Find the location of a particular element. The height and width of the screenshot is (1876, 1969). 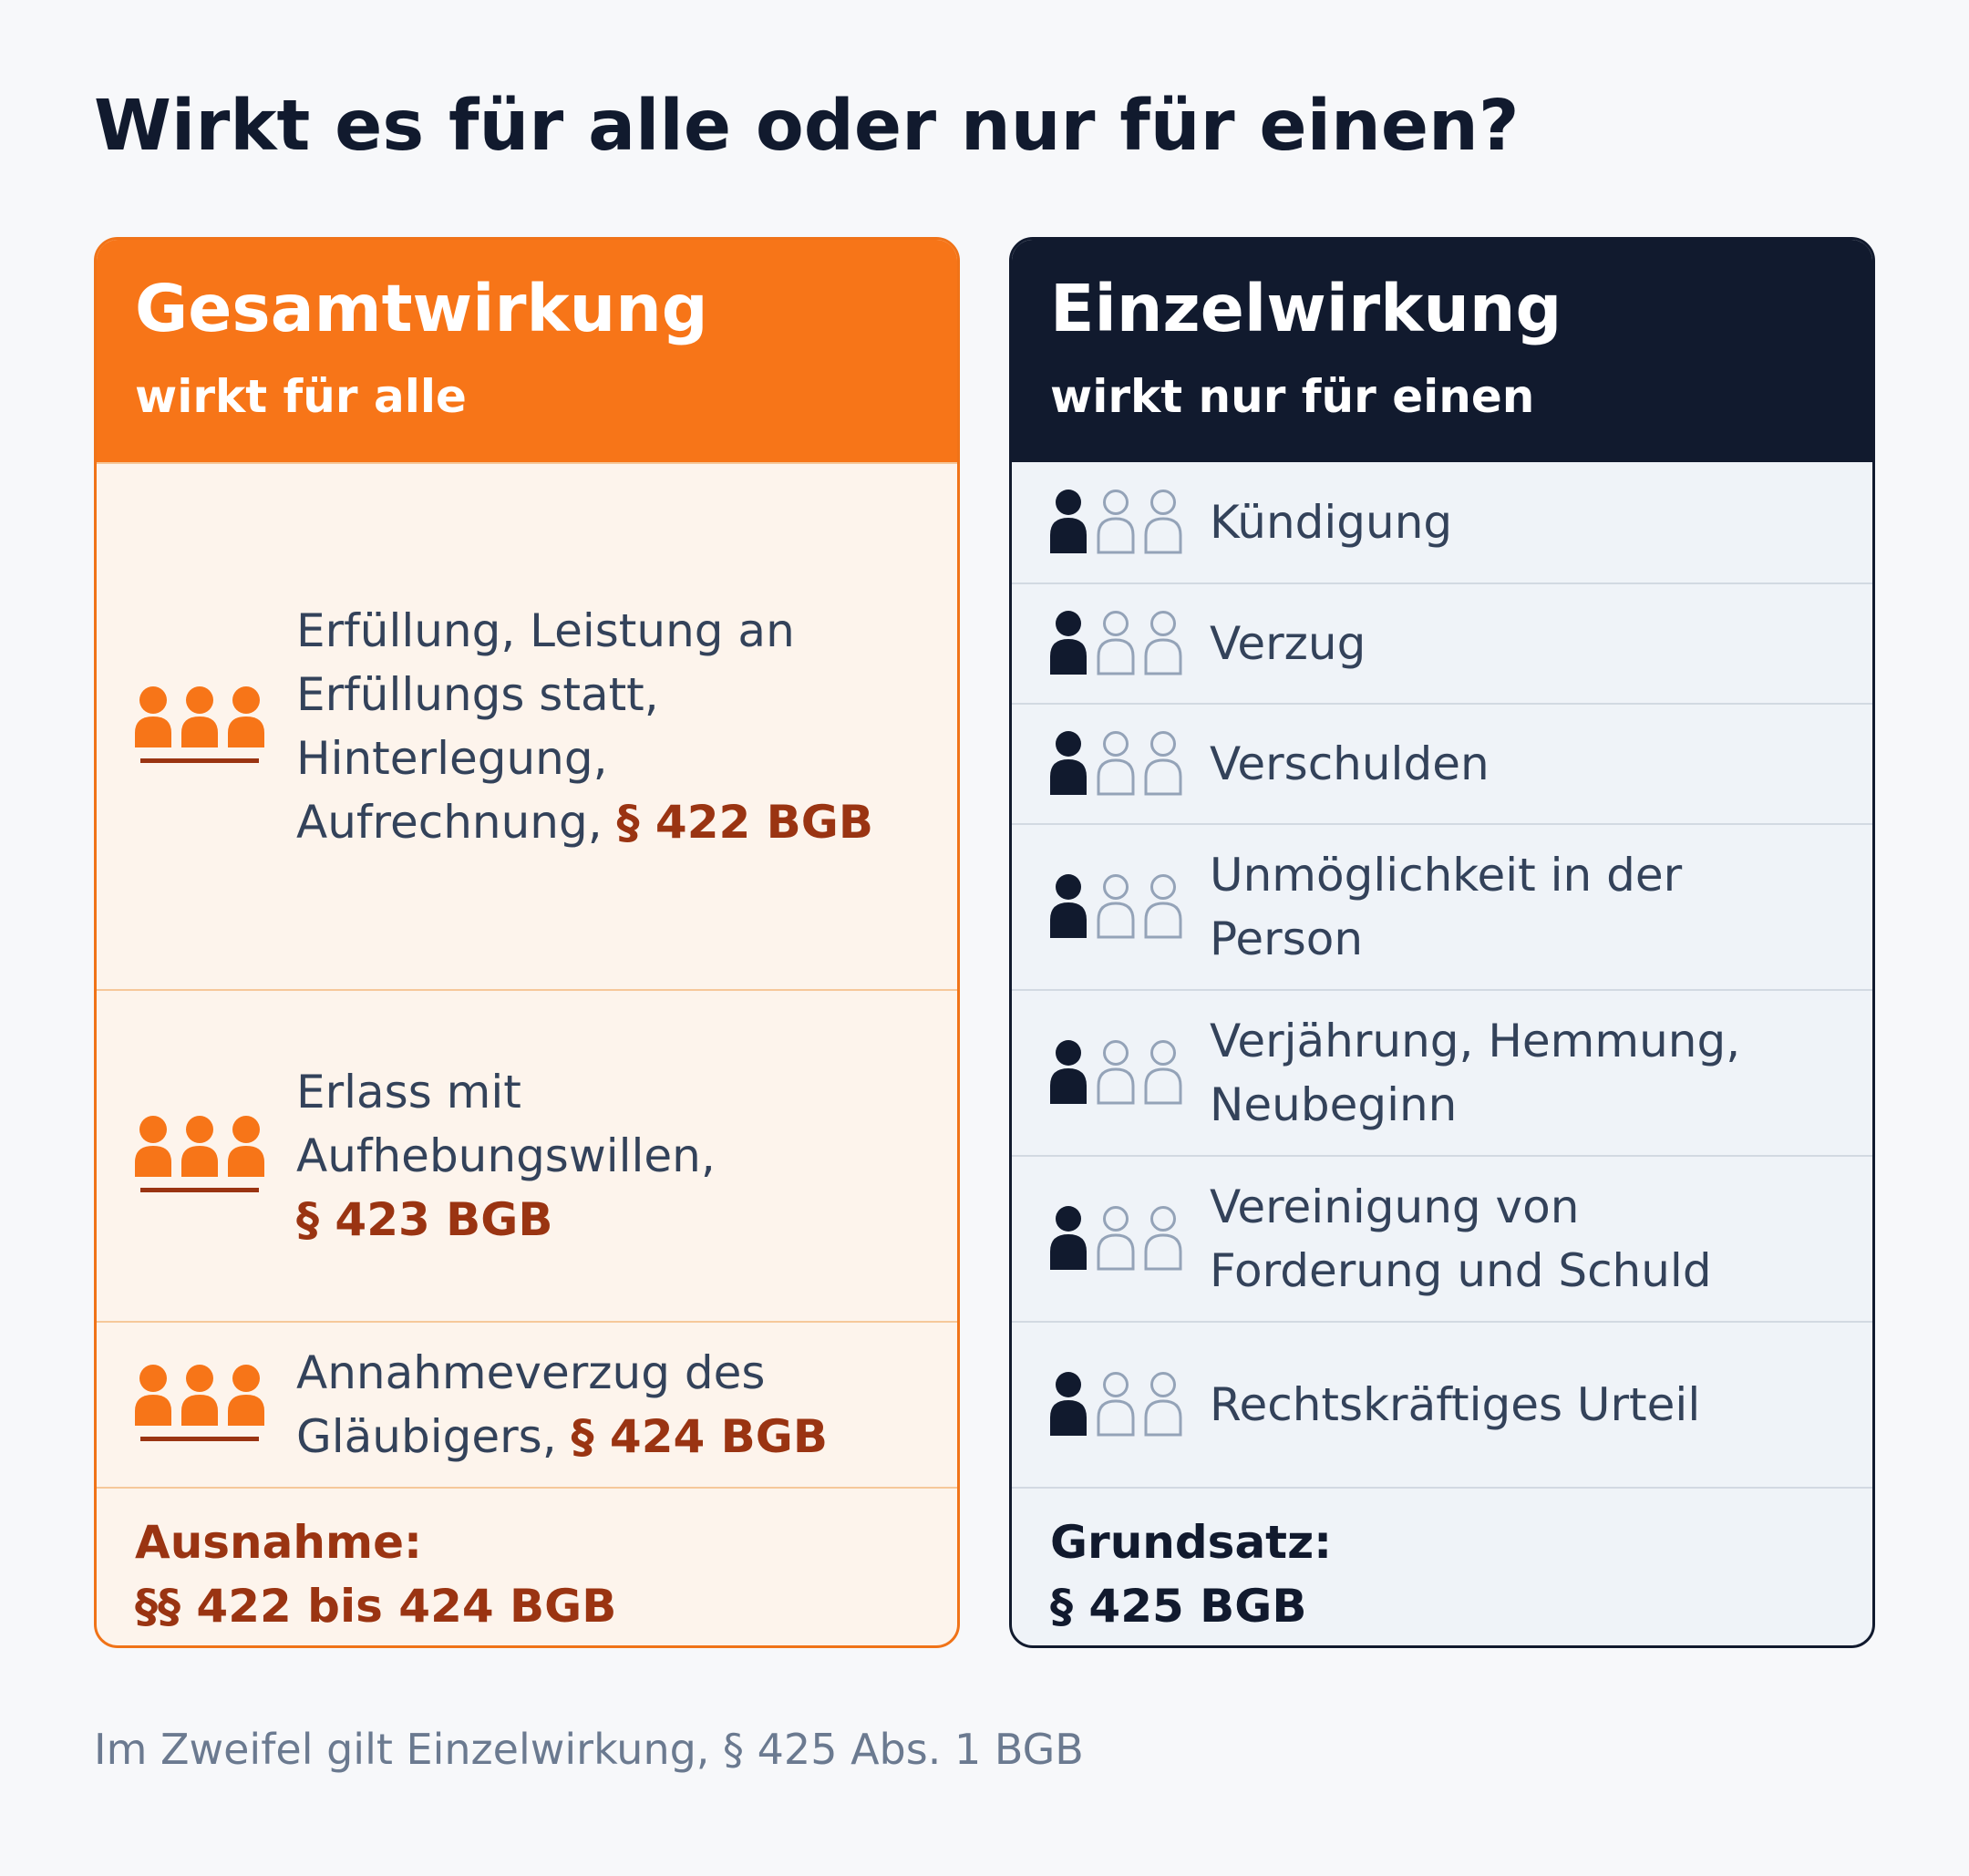

einzel-item-text: Kündigung is located at coordinates (1331, 522).